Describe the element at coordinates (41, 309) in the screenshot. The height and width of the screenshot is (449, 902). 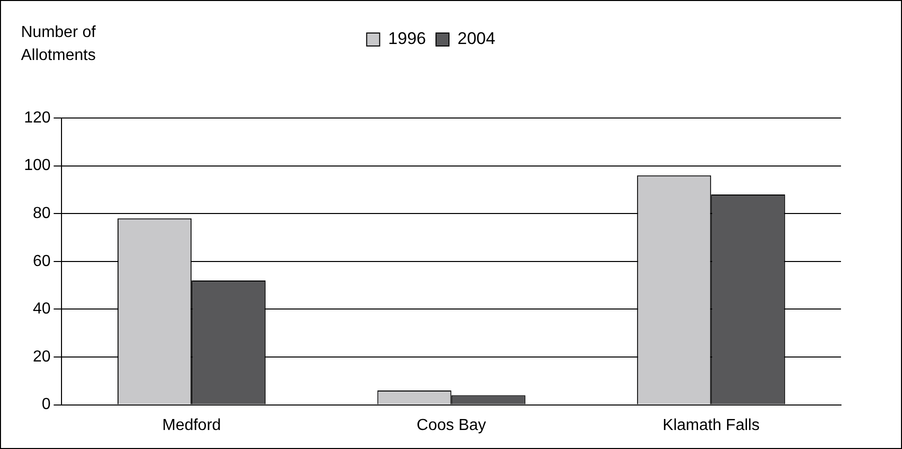
I see `y-tick-label: 40` at that location.